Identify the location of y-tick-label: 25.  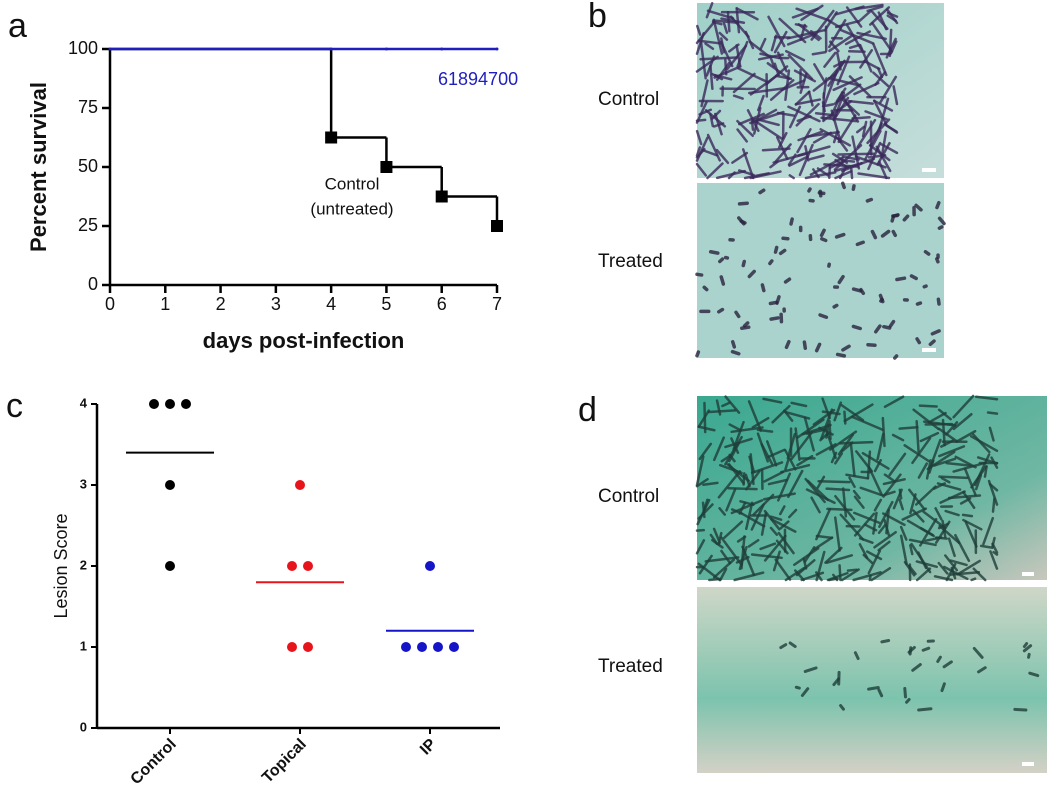
(88, 225).